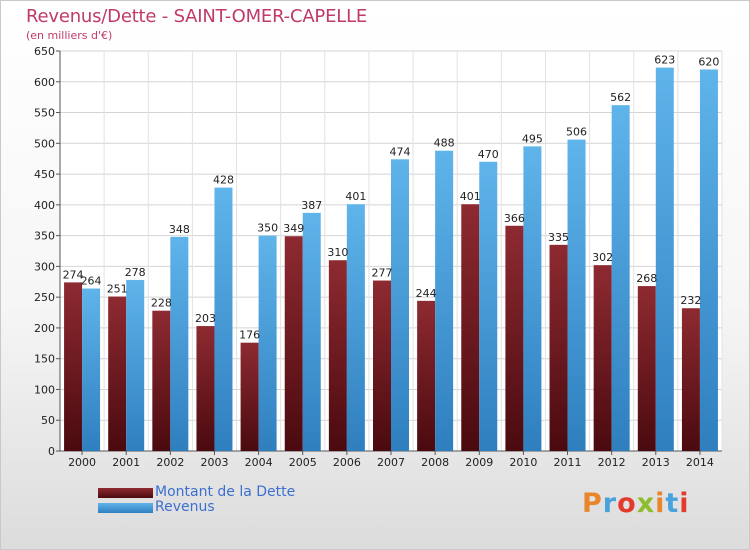 The width and height of the screenshot is (750, 550). What do you see at coordinates (311, 205) in the screenshot?
I see `value-label-revenus: 387` at bounding box center [311, 205].